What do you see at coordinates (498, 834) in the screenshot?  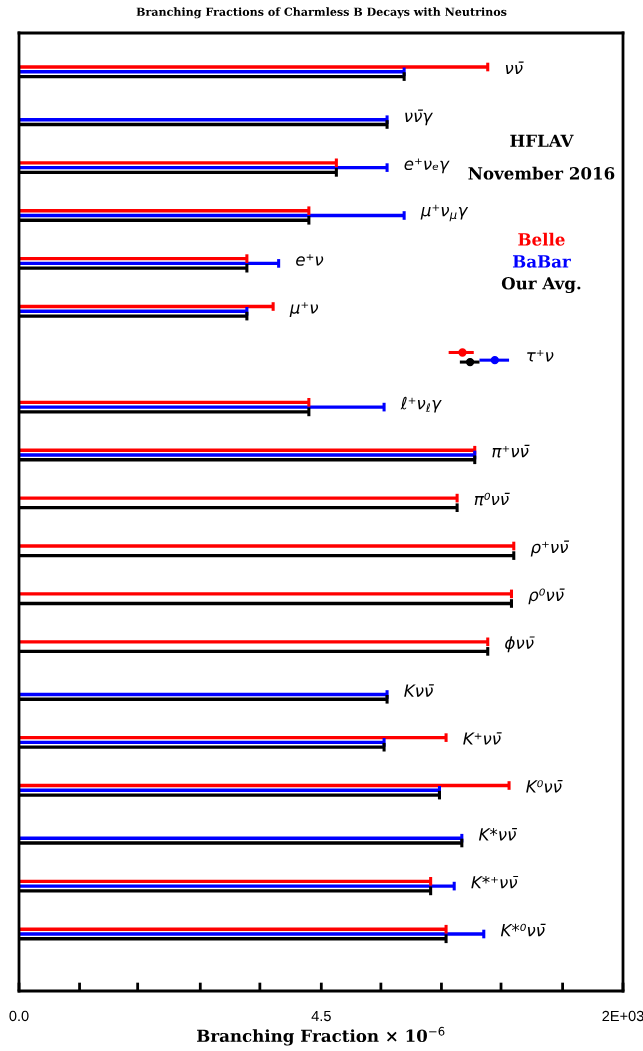 I see `y-tick-label: K*νν̄` at bounding box center [498, 834].